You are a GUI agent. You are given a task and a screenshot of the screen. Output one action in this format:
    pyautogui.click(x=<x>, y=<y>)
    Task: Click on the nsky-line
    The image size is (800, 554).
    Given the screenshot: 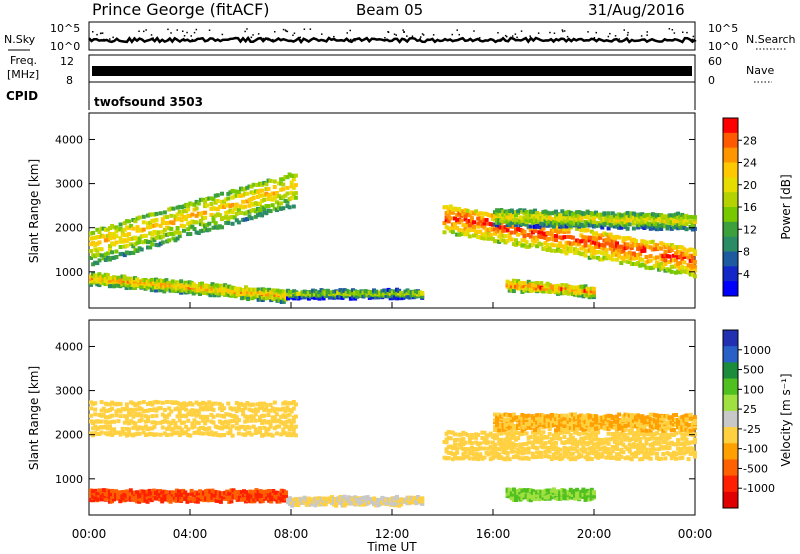 What is the action you would take?
    pyautogui.click(x=392, y=40)
    